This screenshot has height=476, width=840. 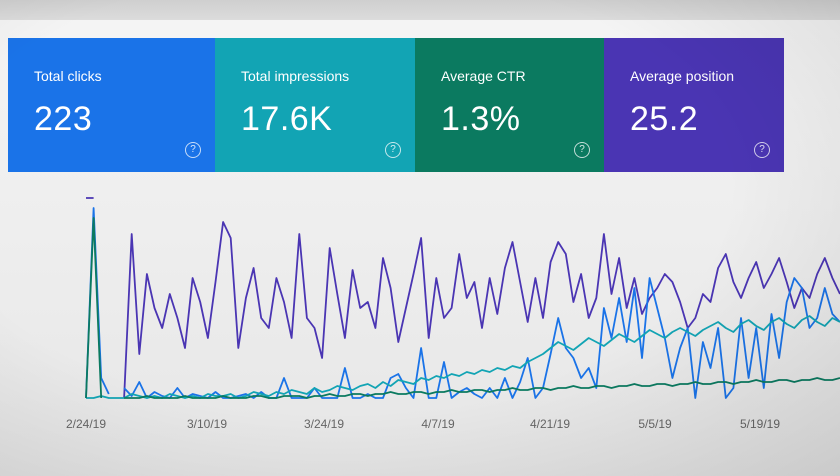 I want to click on x-tick-label: 3/24/19, so click(x=324, y=424).